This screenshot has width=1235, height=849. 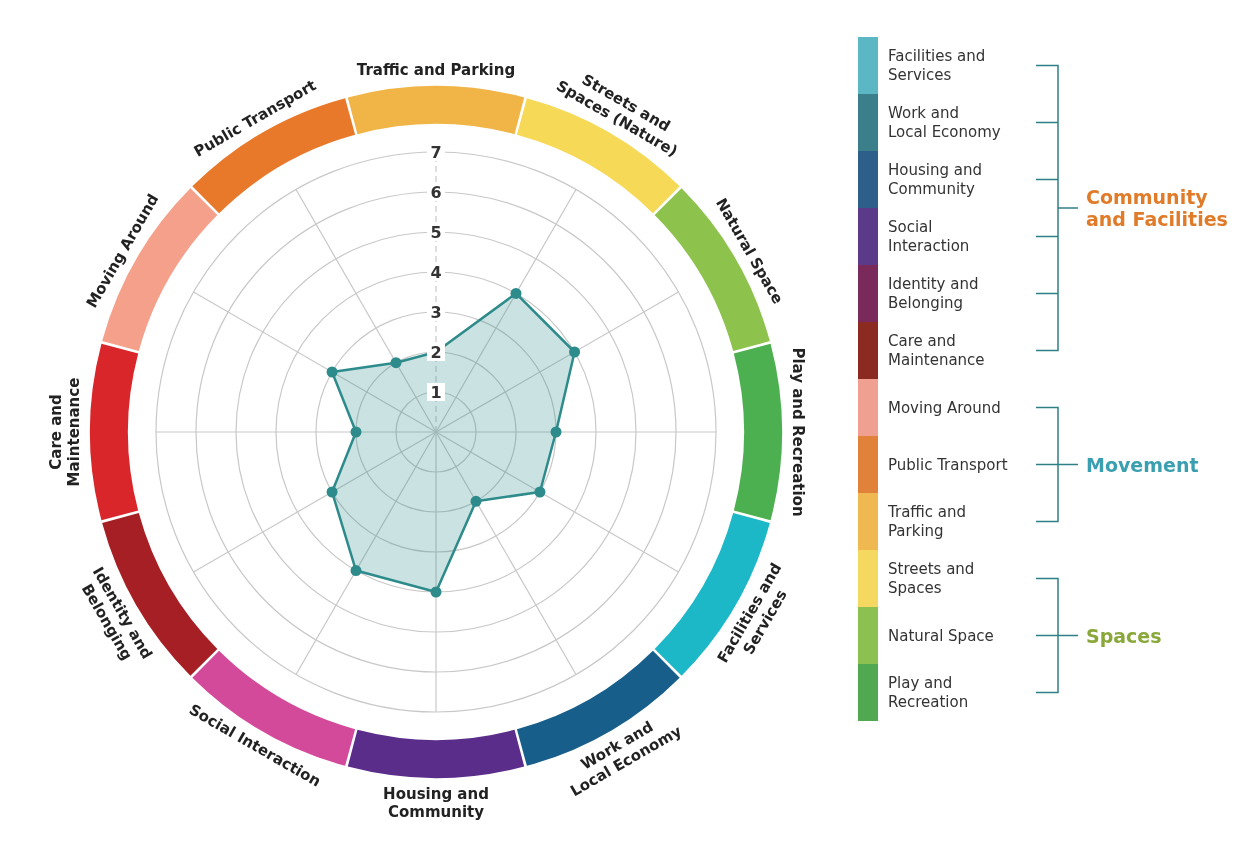 I want to click on y-tick-label: 5, so click(x=436, y=232).